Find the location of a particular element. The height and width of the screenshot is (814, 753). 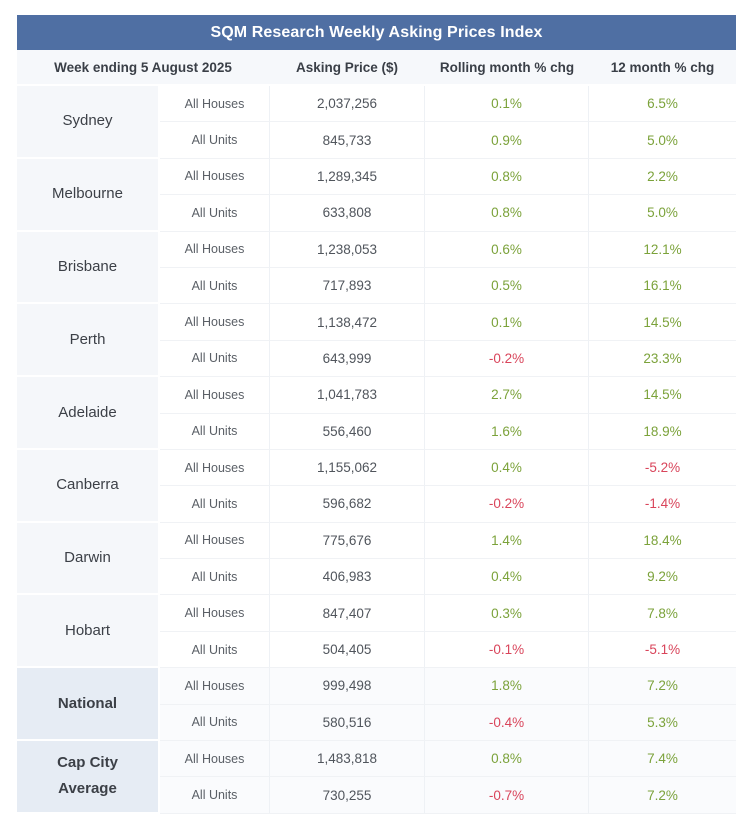

table-row: All Units 556,460 1.6% 18.9% is located at coordinates (376, 431).